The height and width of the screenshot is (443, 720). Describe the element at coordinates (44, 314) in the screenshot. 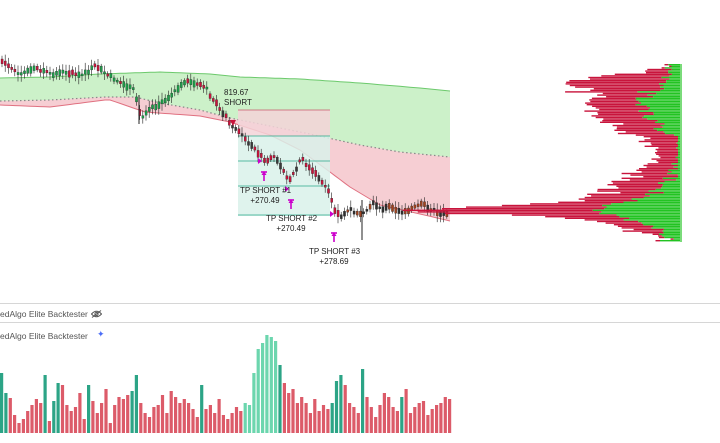

I see `indicator-title-main: edAlgo Elite Backtester` at that location.